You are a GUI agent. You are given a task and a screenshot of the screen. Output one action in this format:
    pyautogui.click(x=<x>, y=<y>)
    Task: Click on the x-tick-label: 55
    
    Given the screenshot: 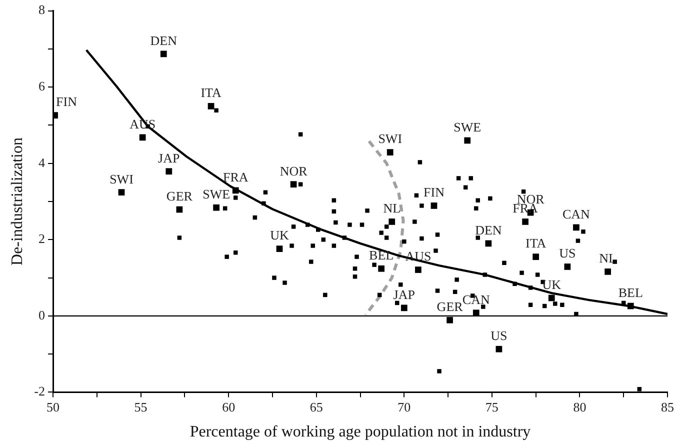 What is the action you would take?
    pyautogui.click(x=141, y=406)
    